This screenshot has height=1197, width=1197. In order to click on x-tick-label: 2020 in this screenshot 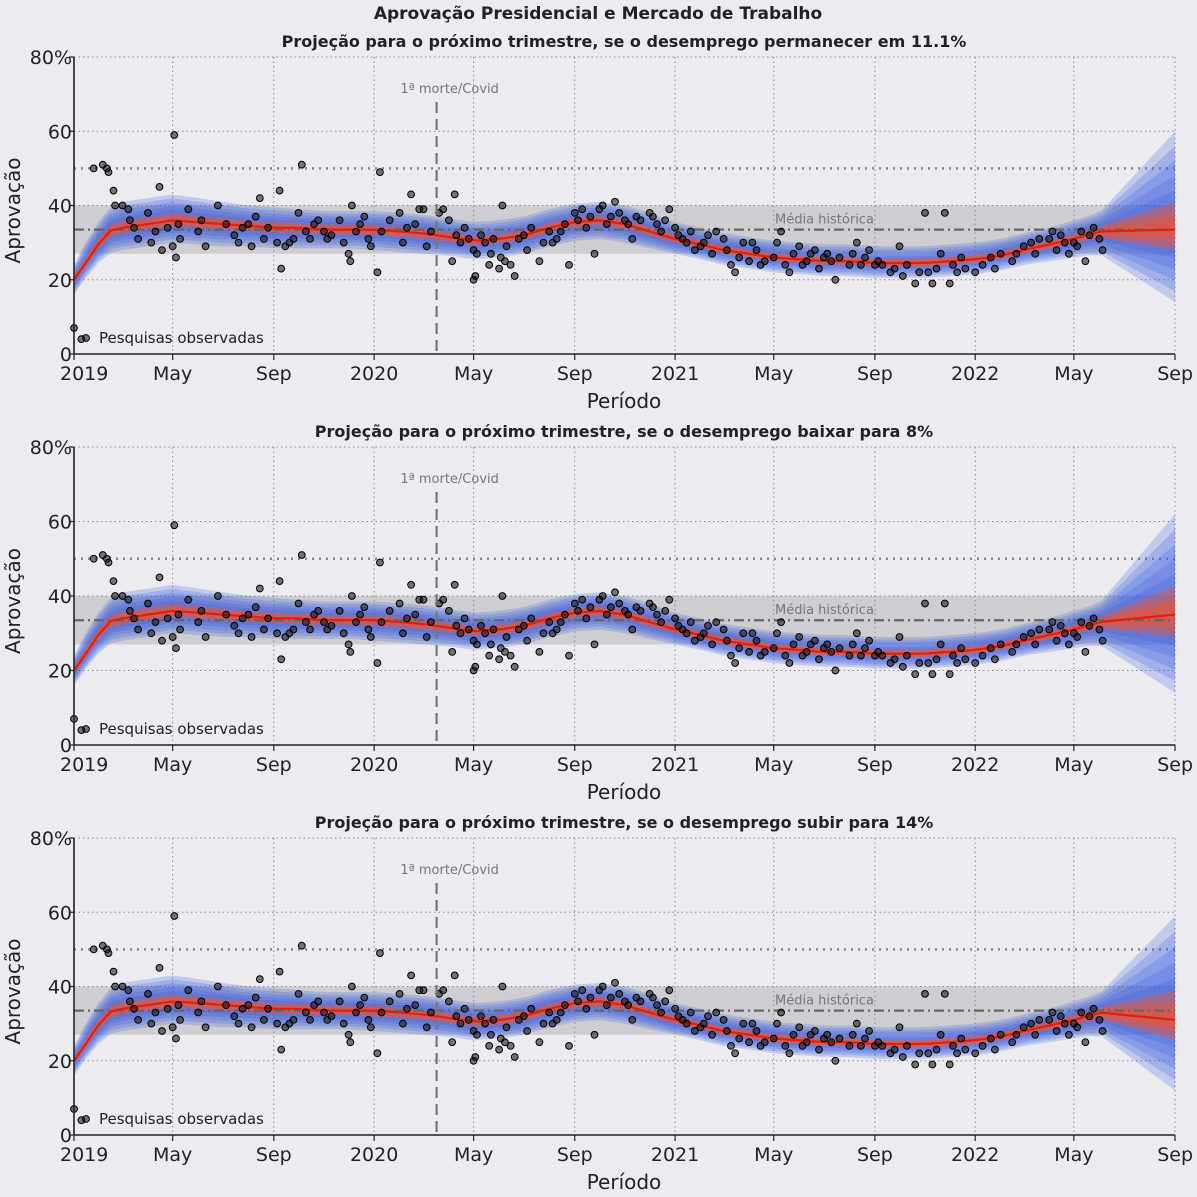, I will do `click(374, 374)`.